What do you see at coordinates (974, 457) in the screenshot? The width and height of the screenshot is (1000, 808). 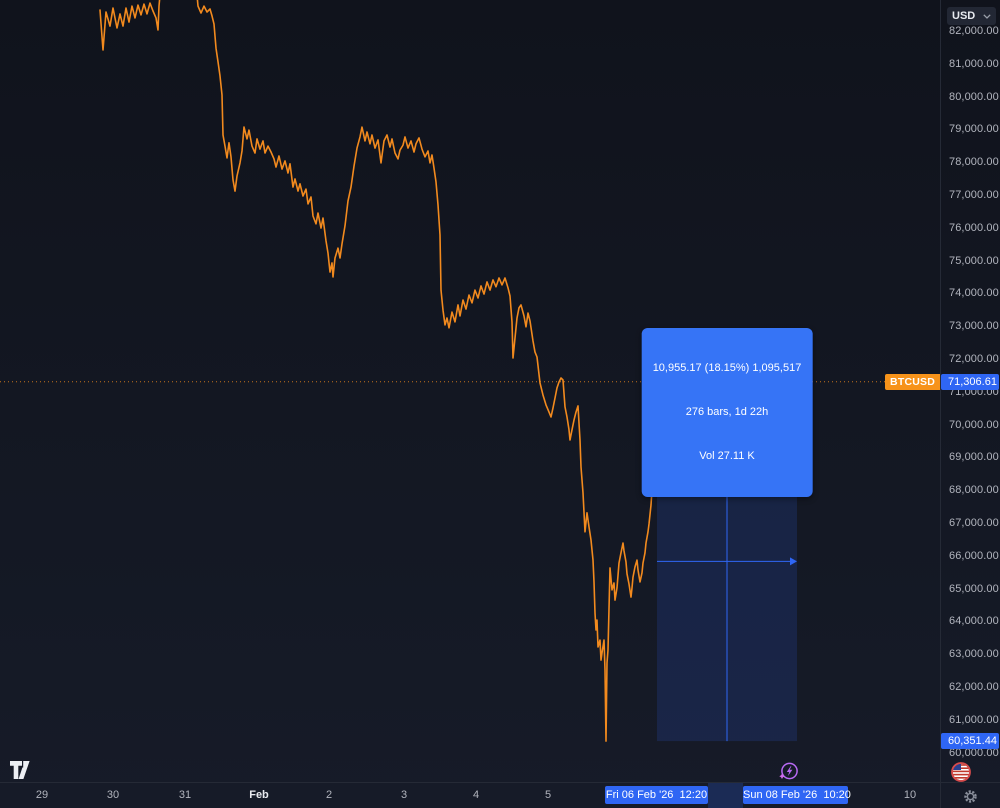 I see `price-tick-label: 69,000.00` at bounding box center [974, 457].